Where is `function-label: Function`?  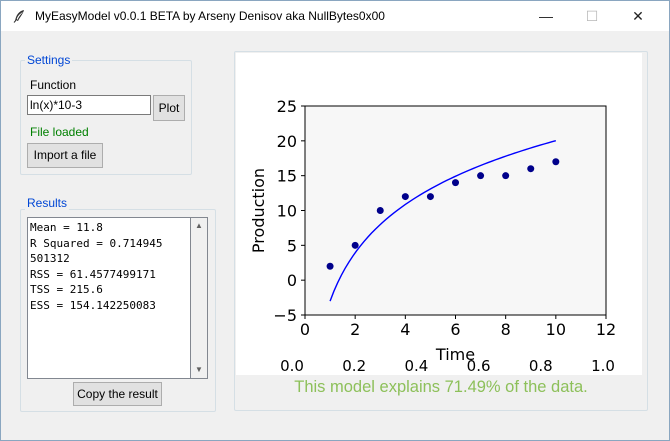 function-label: Function is located at coordinates (53, 85).